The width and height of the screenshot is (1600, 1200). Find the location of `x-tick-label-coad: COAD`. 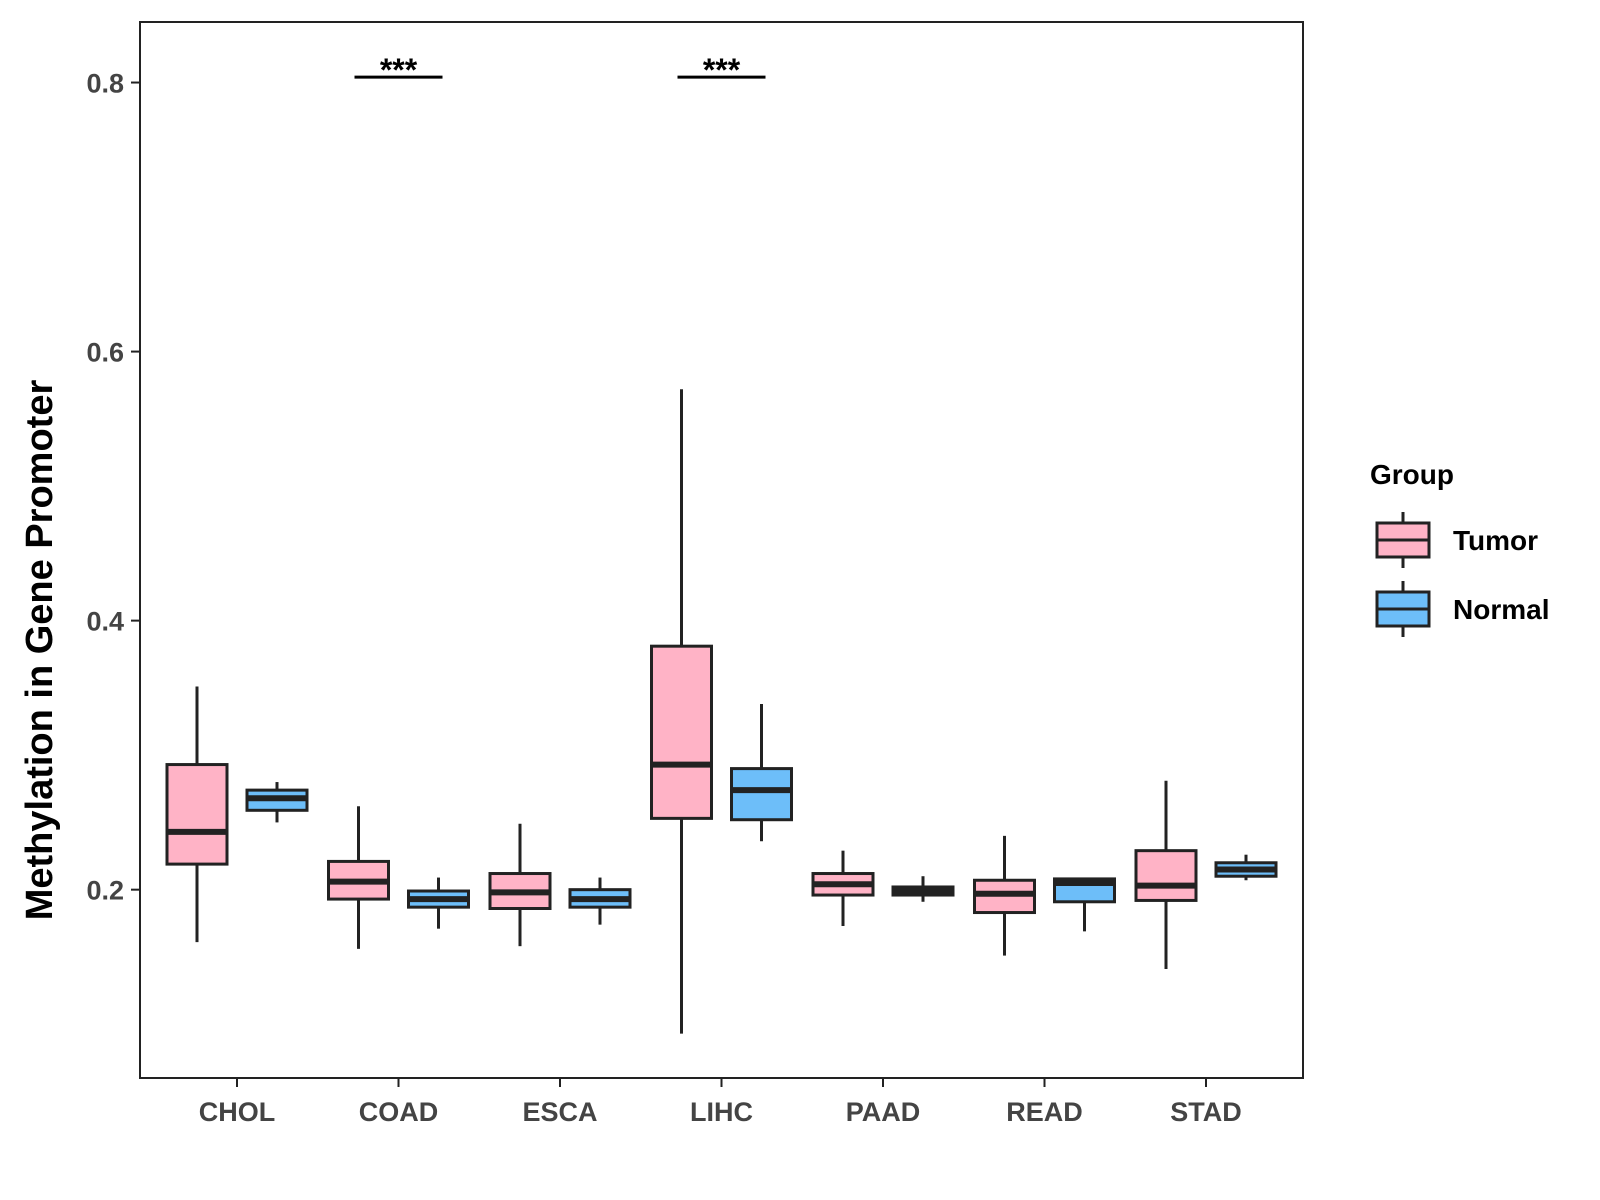

x-tick-label-coad: COAD is located at coordinates (399, 1112).